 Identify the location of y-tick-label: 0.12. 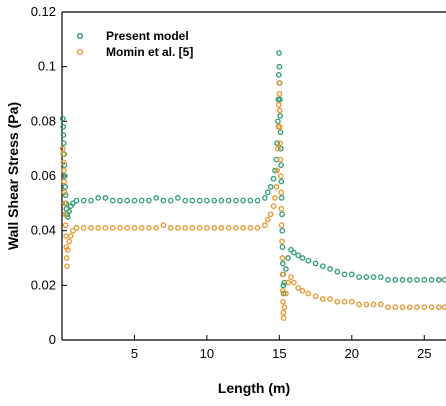
(43, 11).